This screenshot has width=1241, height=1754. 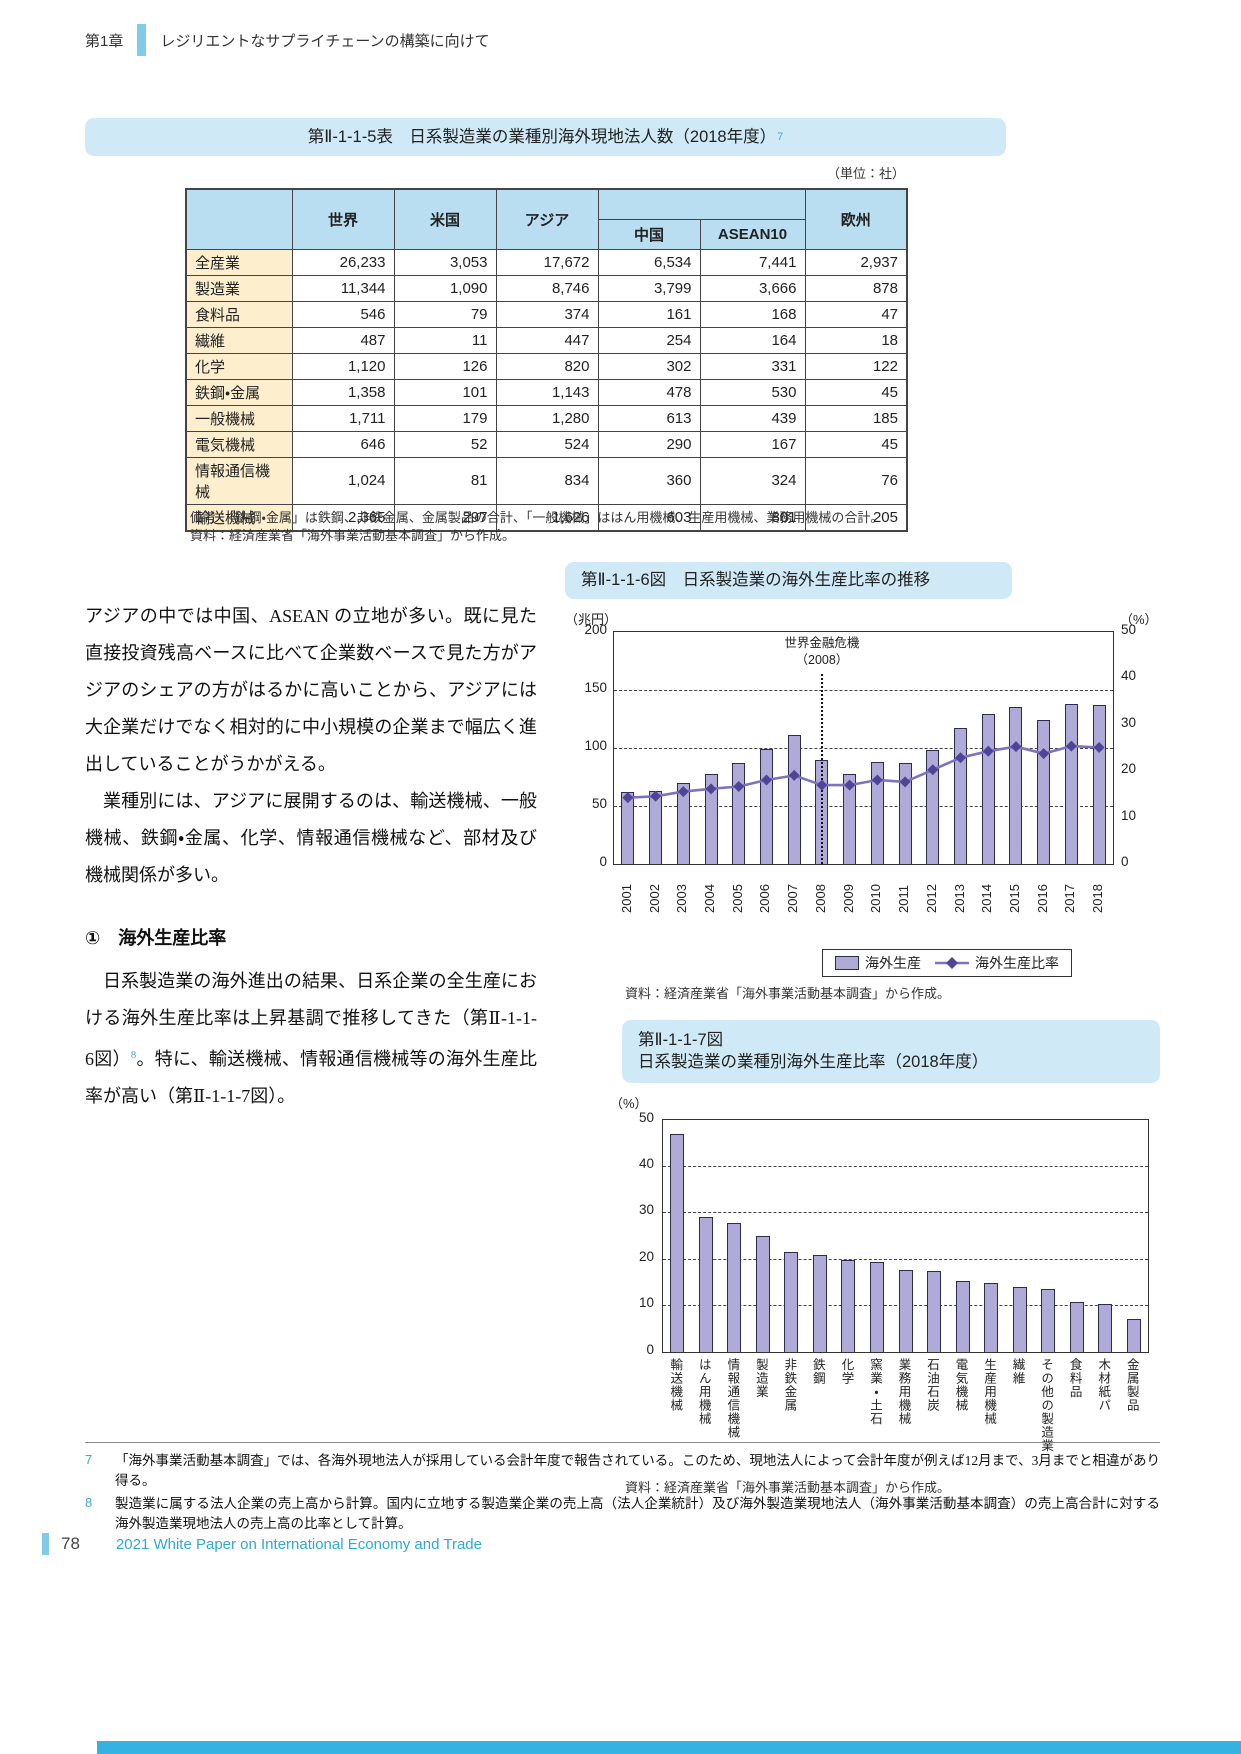 I want to click on industry-label: 非鉄金属, so click(x=789, y=1384).